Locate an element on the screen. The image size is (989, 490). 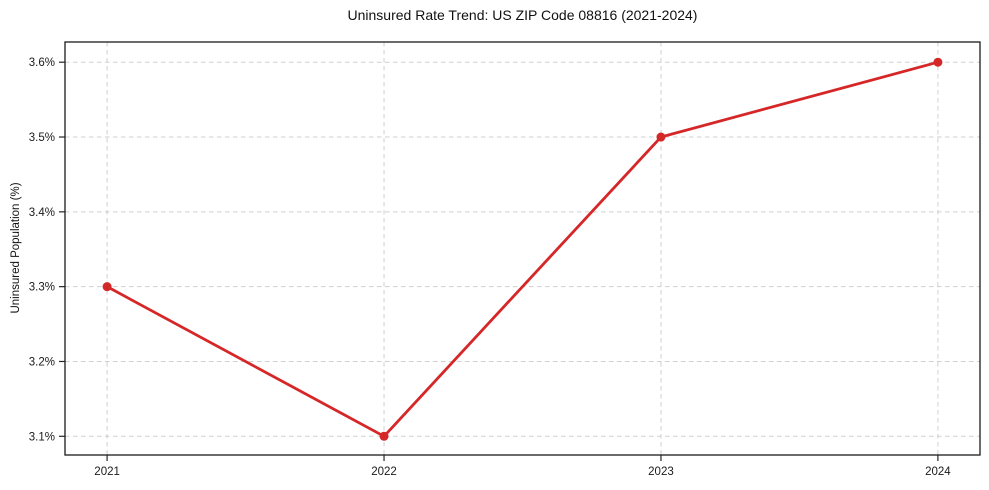
x-tick-label: 2024 is located at coordinates (938, 472).